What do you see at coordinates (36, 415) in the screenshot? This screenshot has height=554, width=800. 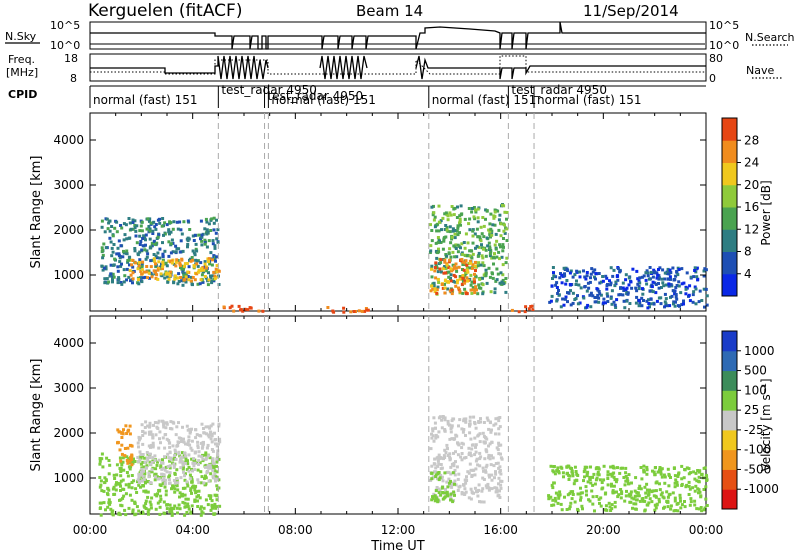 I see `velocity-ylabel: Slant Range [km]` at bounding box center [36, 415].